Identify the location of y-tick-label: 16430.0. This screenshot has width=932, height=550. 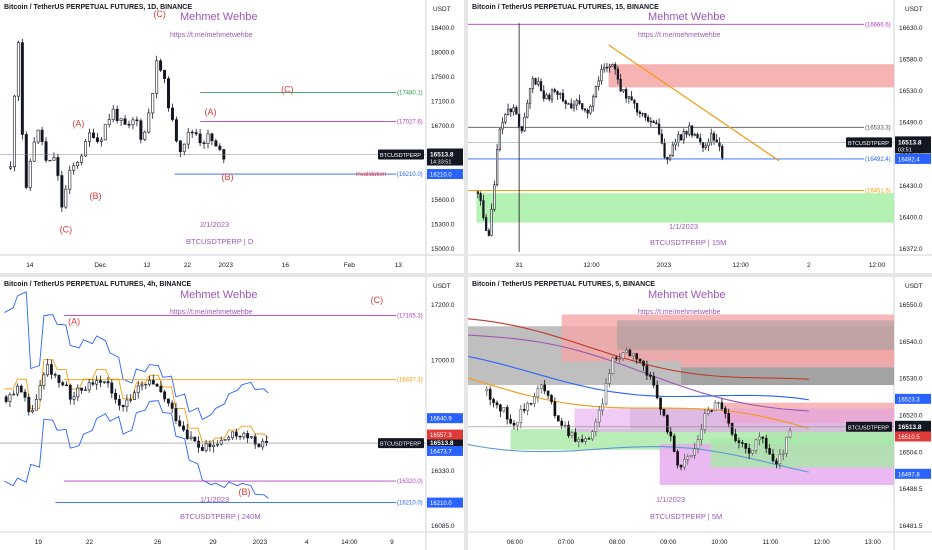
(911, 186).